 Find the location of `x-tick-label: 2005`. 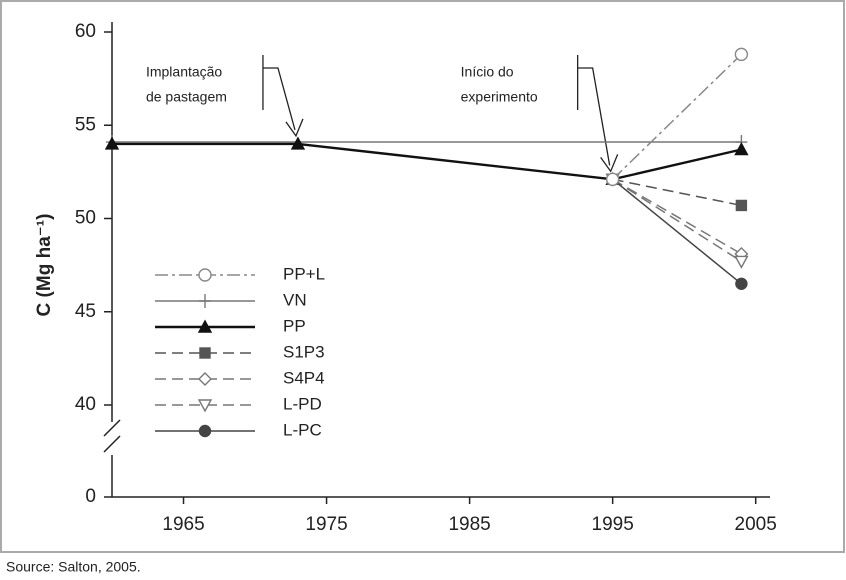

x-tick-label: 2005 is located at coordinates (756, 524).